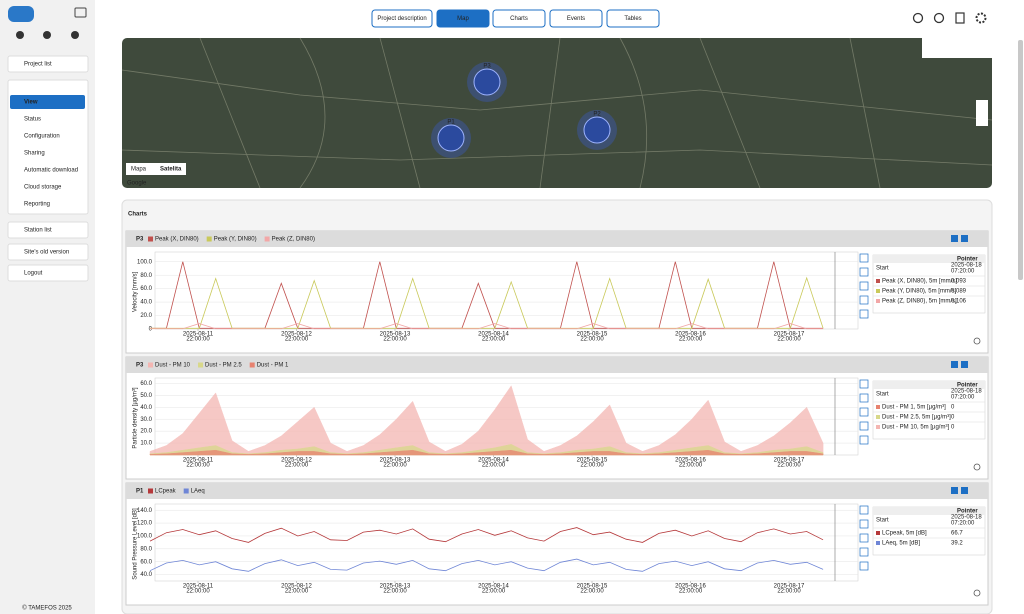 The width and height of the screenshot is (1024, 614). What do you see at coordinates (395, 461) in the screenshot?
I see `x-tick-date: 2025-08-13` at bounding box center [395, 461].